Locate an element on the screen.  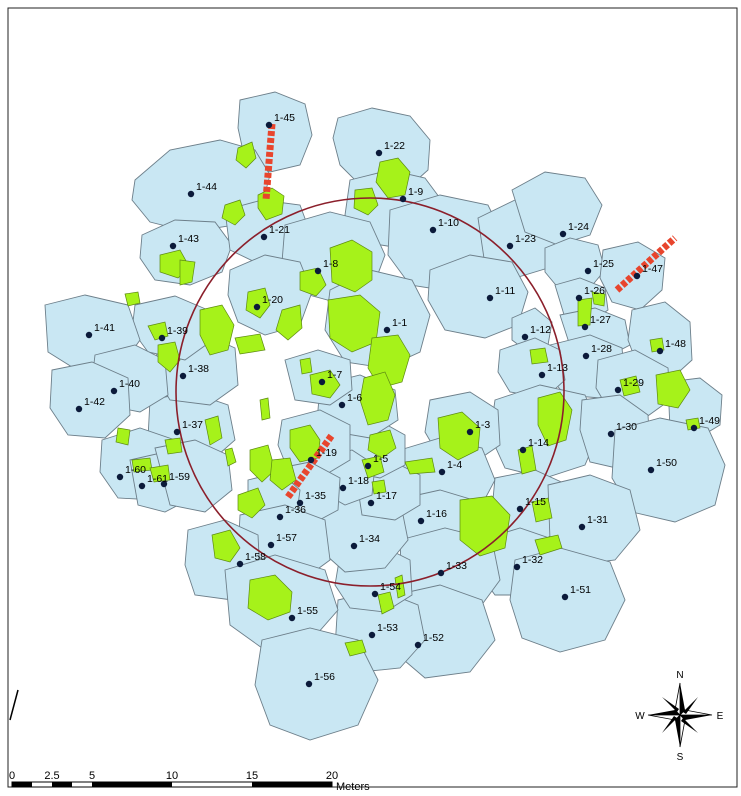
tree-label-1-16: 1-16 is located at coordinates (436, 514).